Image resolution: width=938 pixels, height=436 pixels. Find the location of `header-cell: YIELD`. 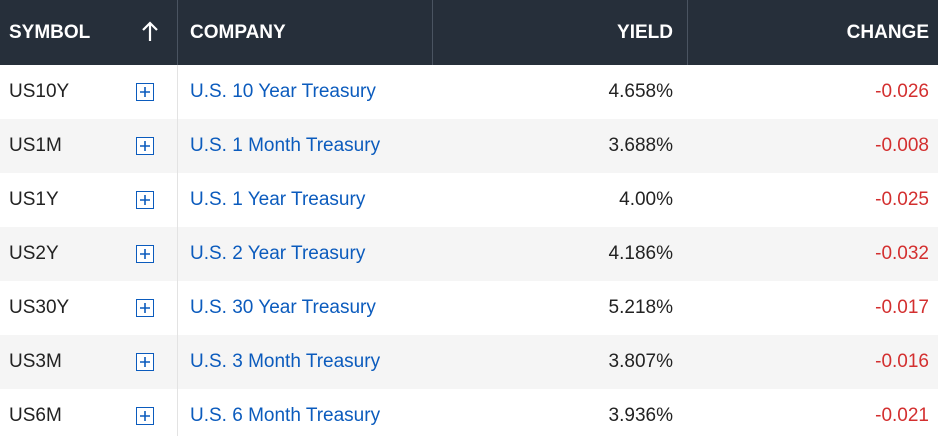

header-cell: YIELD is located at coordinates (559, 32).